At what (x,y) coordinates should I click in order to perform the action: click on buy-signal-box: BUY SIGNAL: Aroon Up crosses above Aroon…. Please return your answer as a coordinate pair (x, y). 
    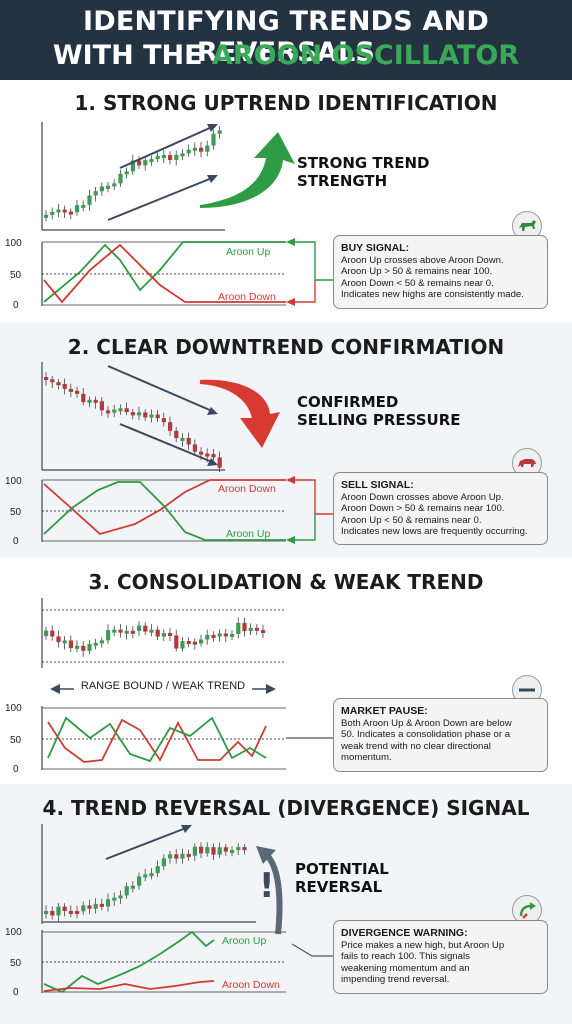
    Looking at the image, I should click on (440, 272).